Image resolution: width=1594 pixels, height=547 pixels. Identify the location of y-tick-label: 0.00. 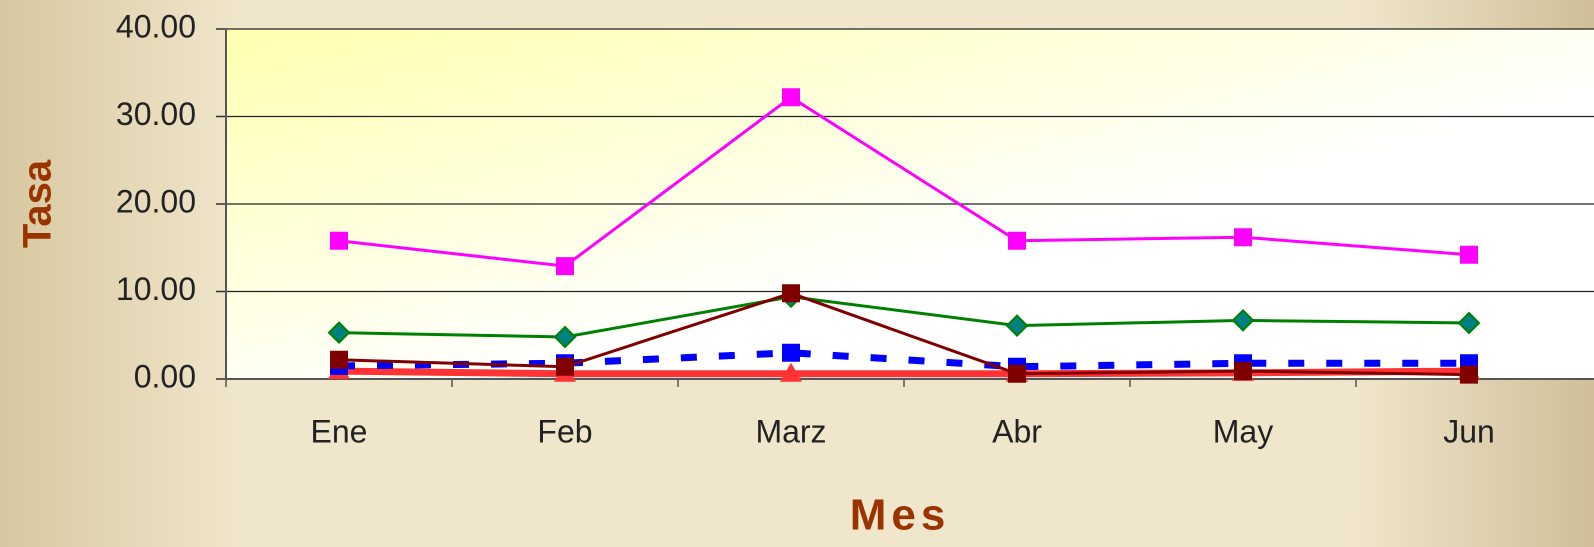
(165, 376).